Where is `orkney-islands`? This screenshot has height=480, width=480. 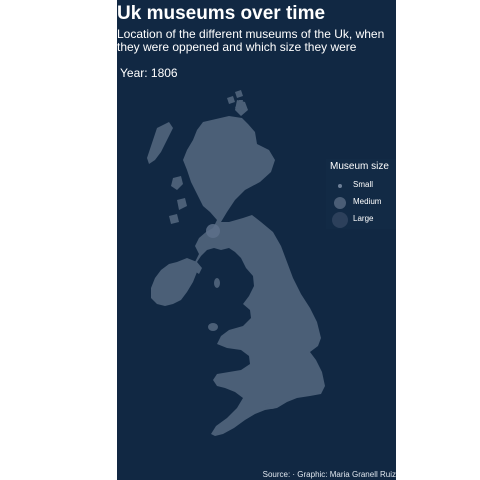
orkney-islands is located at coordinates (235, 97).